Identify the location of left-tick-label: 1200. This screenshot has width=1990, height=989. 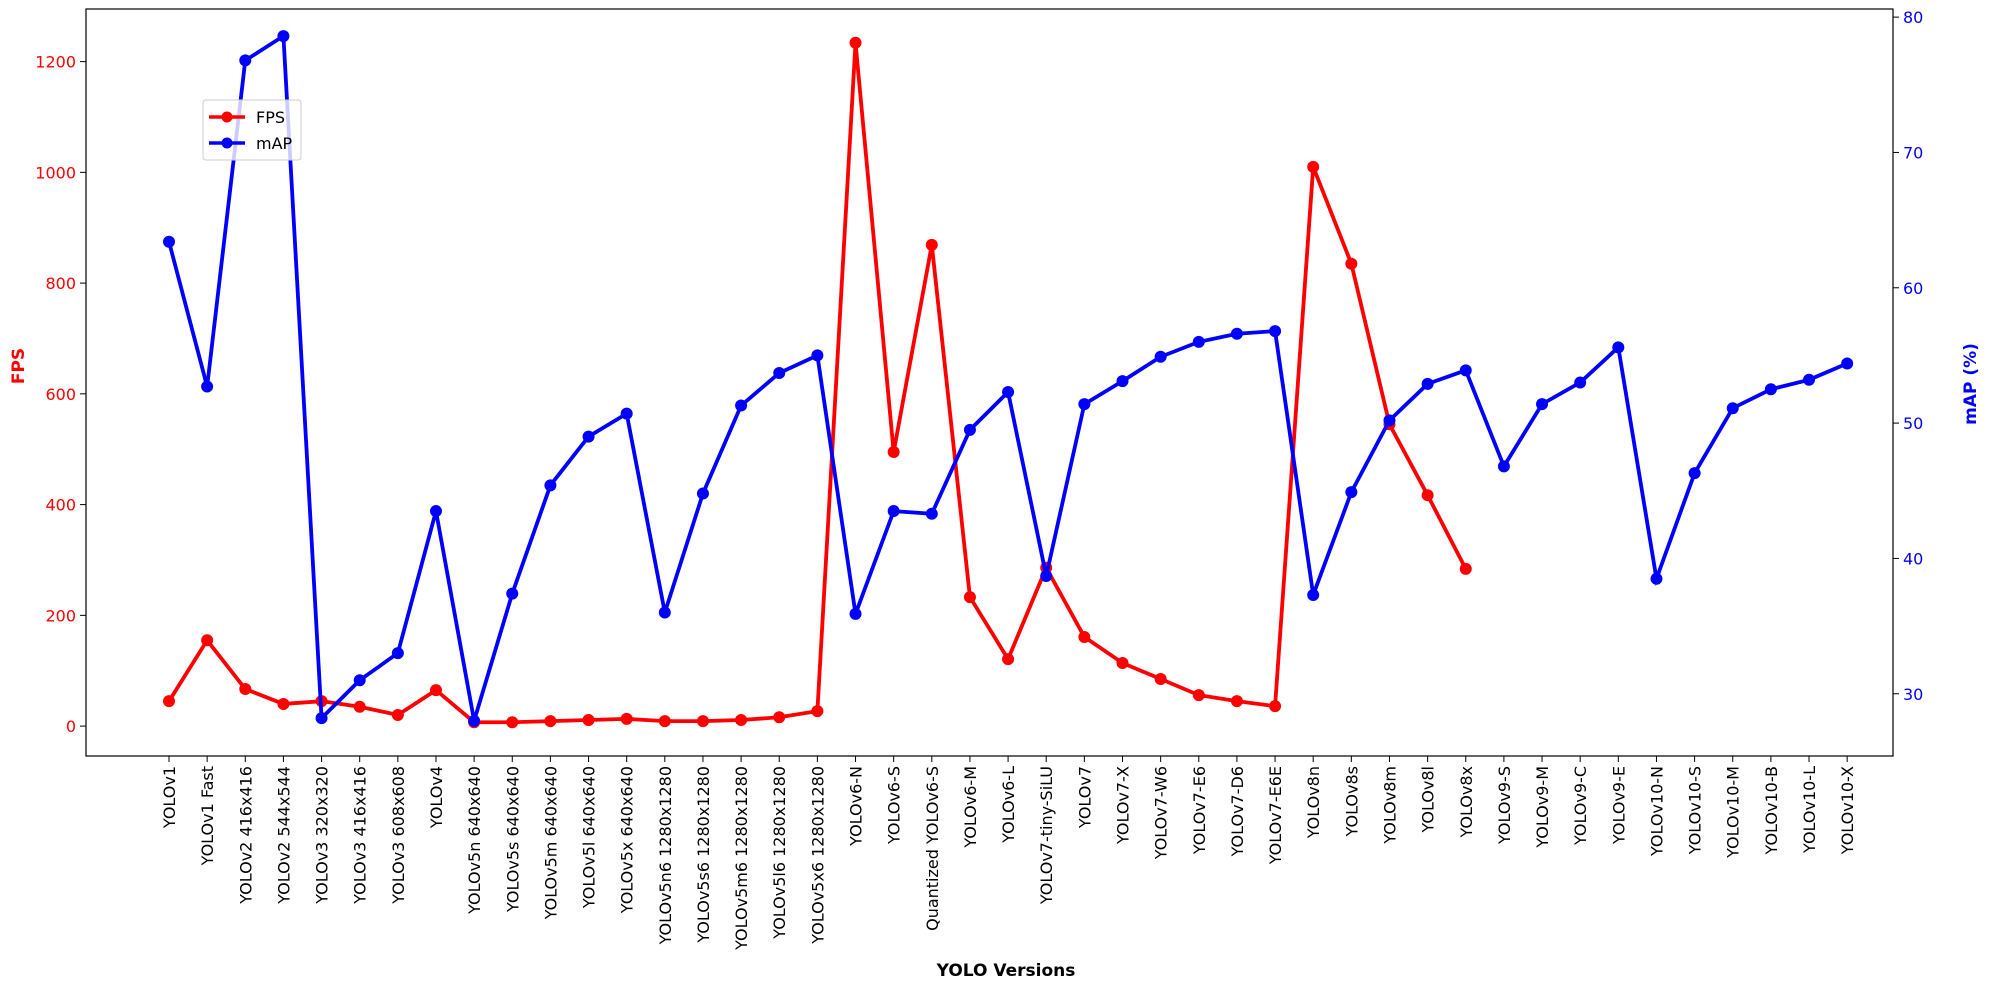
(55, 62).